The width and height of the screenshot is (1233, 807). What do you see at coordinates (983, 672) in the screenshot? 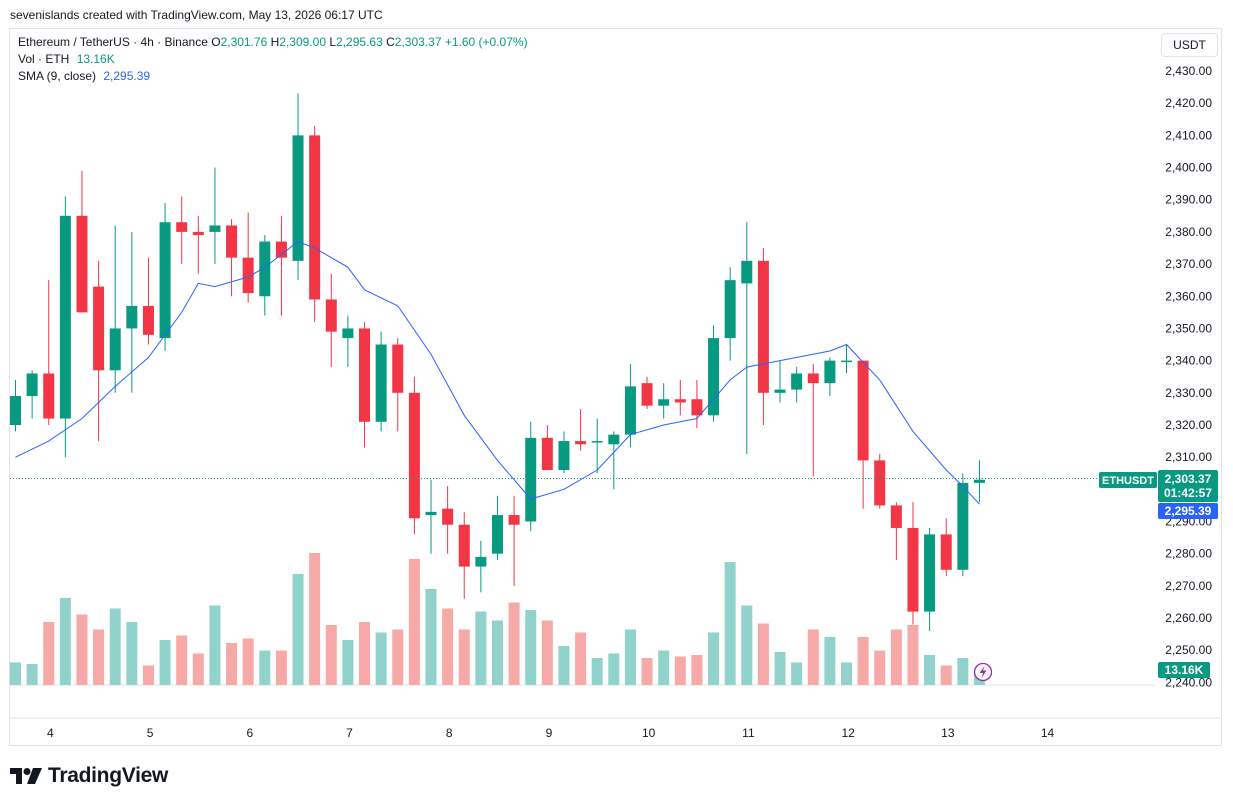
I see `lightning-icon` at bounding box center [983, 672].